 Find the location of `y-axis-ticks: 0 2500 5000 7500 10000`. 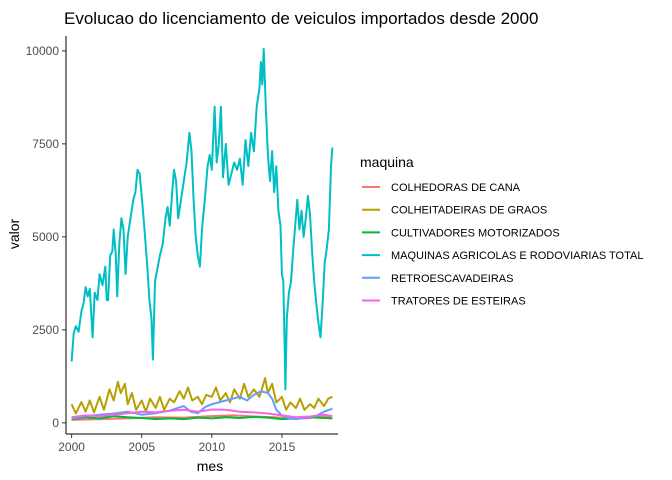

y-axis-ticks: 0 2500 5000 7500 10000 is located at coordinates (46, 237).